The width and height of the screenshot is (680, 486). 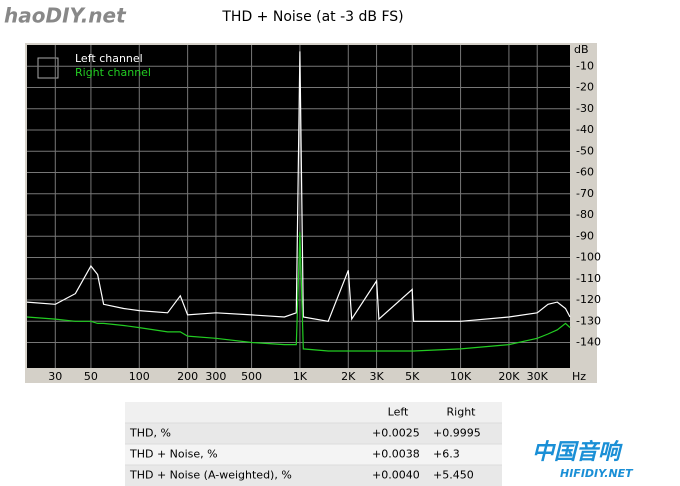 I want to click on y-tick-label: -20, so click(x=585, y=87).